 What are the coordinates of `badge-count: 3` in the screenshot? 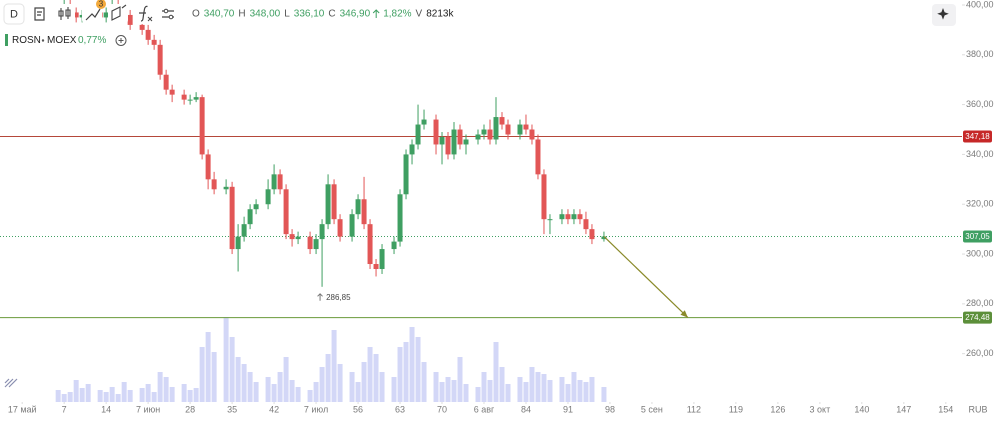 It's located at (101, 4).